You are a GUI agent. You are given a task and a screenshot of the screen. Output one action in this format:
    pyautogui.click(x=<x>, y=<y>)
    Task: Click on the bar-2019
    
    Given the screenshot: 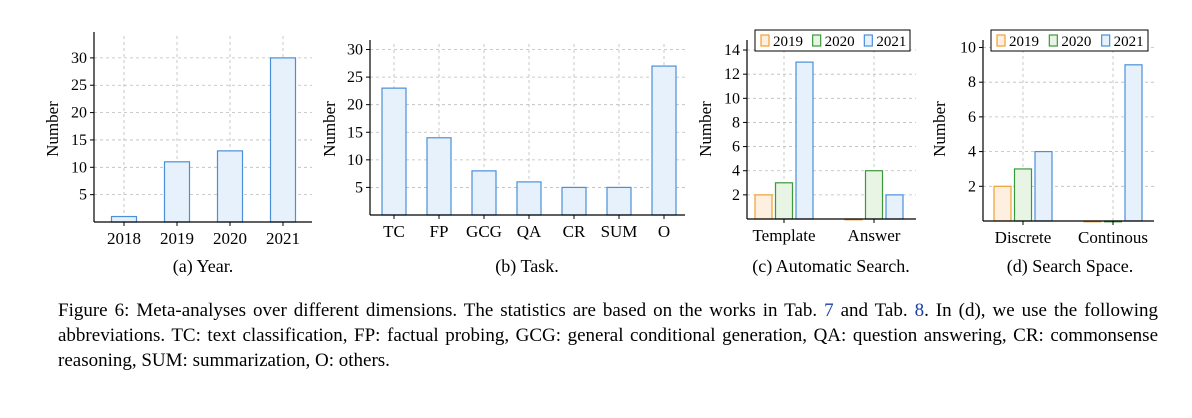 What is the action you would take?
    pyautogui.click(x=177, y=192)
    